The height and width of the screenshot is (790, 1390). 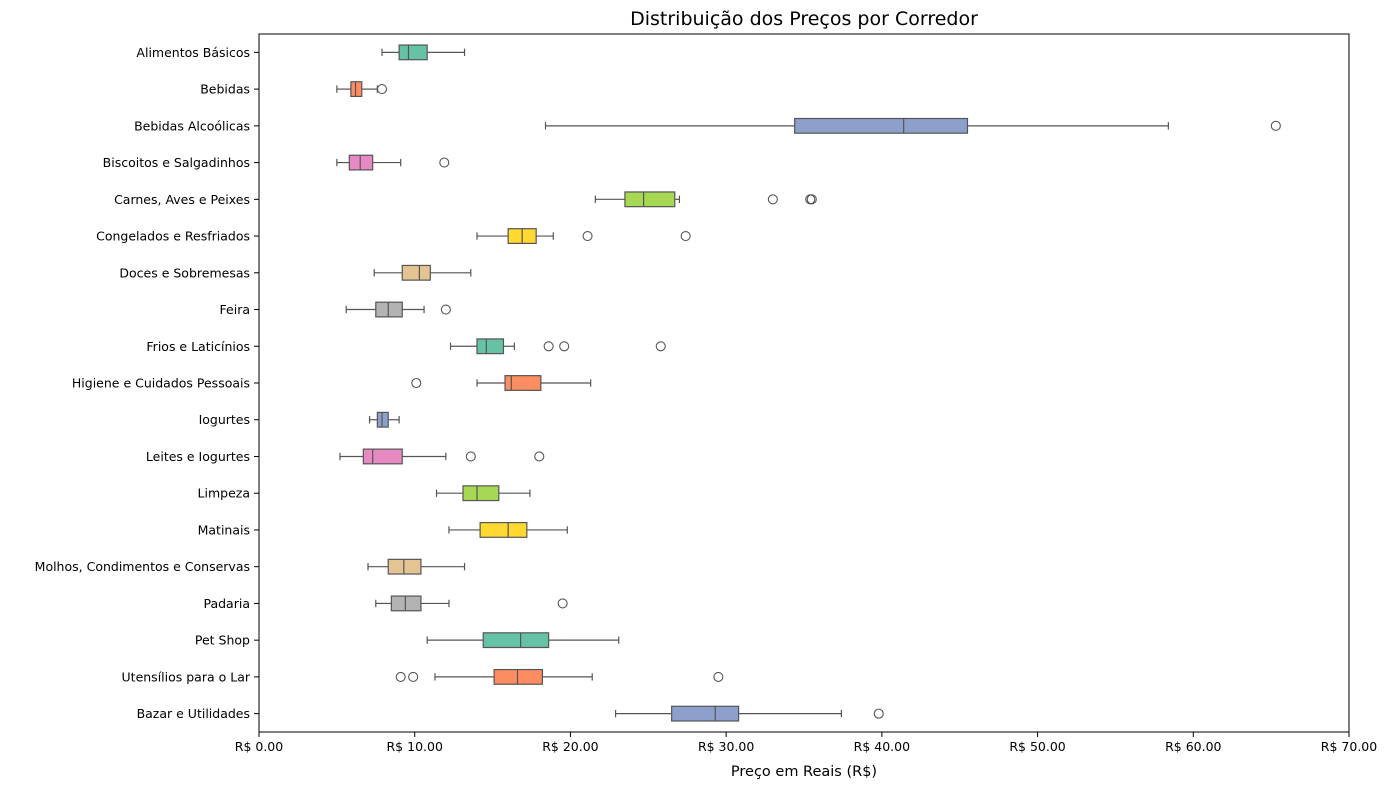 I want to click on y-tick-label: Utensílios para o Lar, so click(x=186, y=676).